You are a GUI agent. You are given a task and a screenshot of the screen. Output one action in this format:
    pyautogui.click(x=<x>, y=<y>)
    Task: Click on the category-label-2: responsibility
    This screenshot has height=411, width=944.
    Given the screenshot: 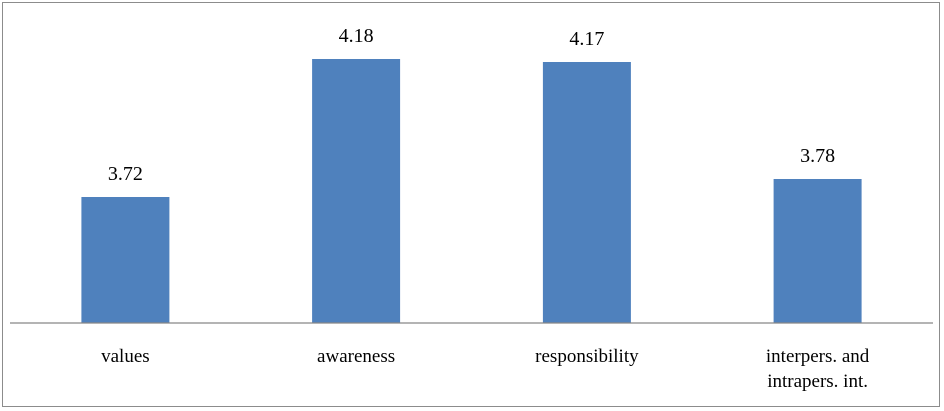 What is the action you would take?
    pyautogui.click(x=587, y=356)
    